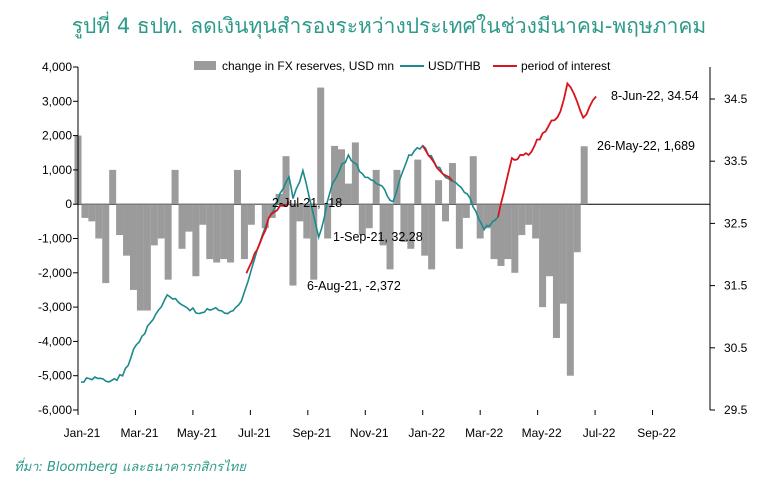 This screenshot has height=488, width=778. I want to click on x-tick-label: Sep-21, so click(311, 433).